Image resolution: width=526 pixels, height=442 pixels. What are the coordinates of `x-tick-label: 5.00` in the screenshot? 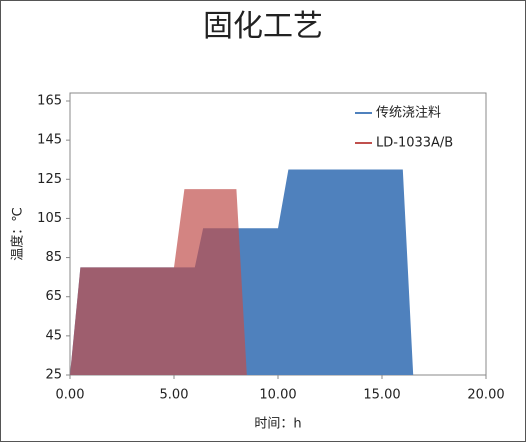 It's located at (174, 395).